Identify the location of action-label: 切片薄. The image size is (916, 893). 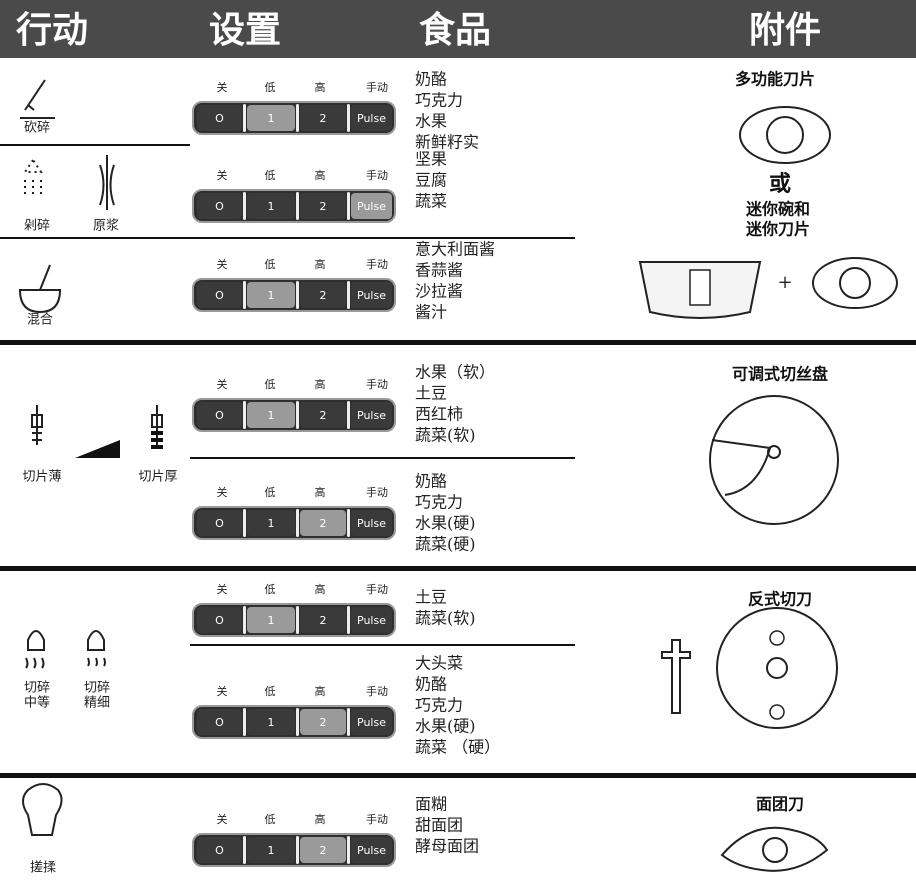
(41, 477).